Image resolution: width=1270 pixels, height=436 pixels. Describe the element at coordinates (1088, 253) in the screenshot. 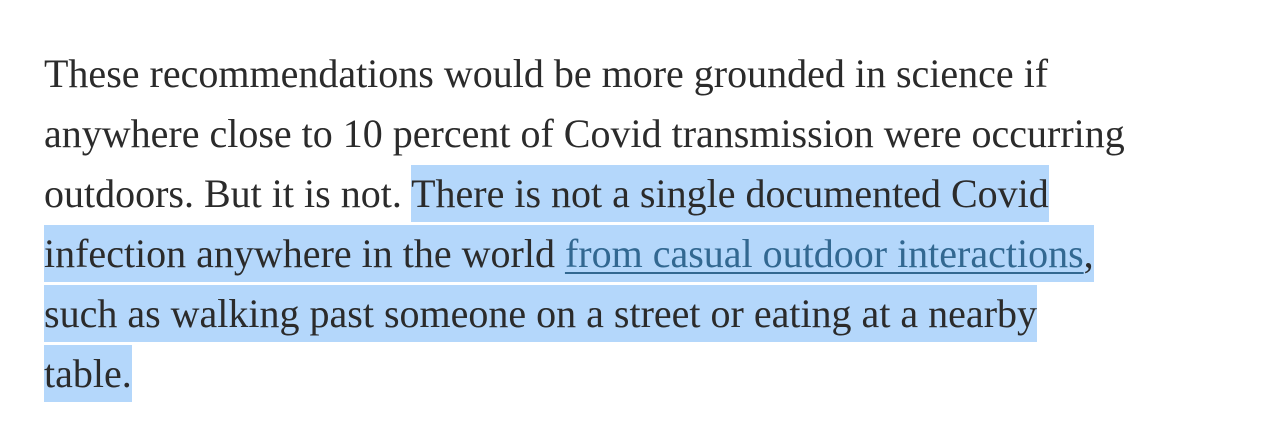

I see `selected-text-segment: ,` at that location.